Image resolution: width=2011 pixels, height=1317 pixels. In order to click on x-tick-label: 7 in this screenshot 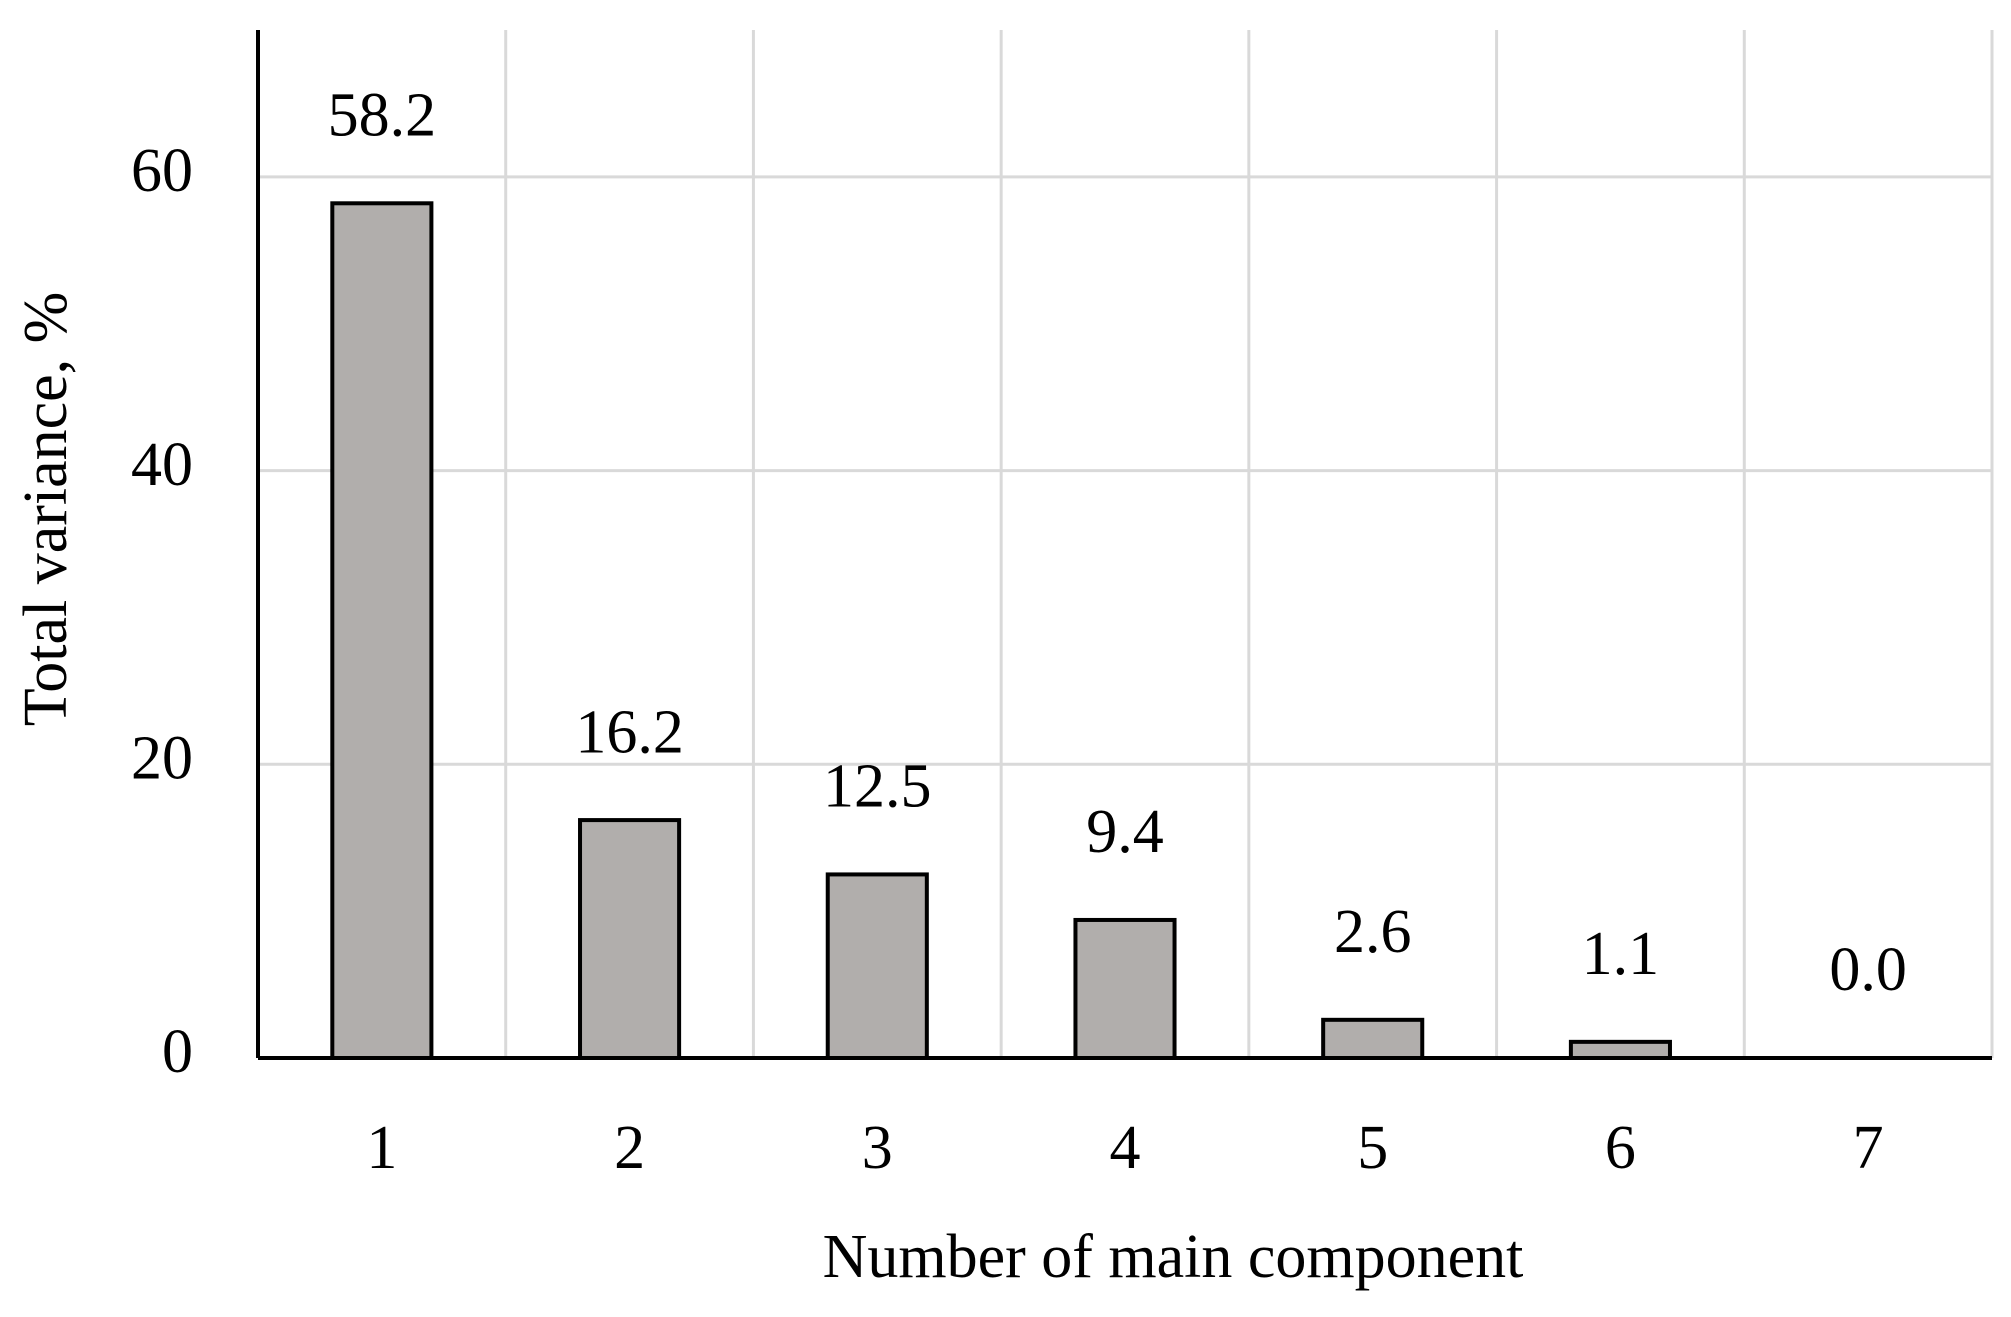, I will do `click(1868, 1148)`.